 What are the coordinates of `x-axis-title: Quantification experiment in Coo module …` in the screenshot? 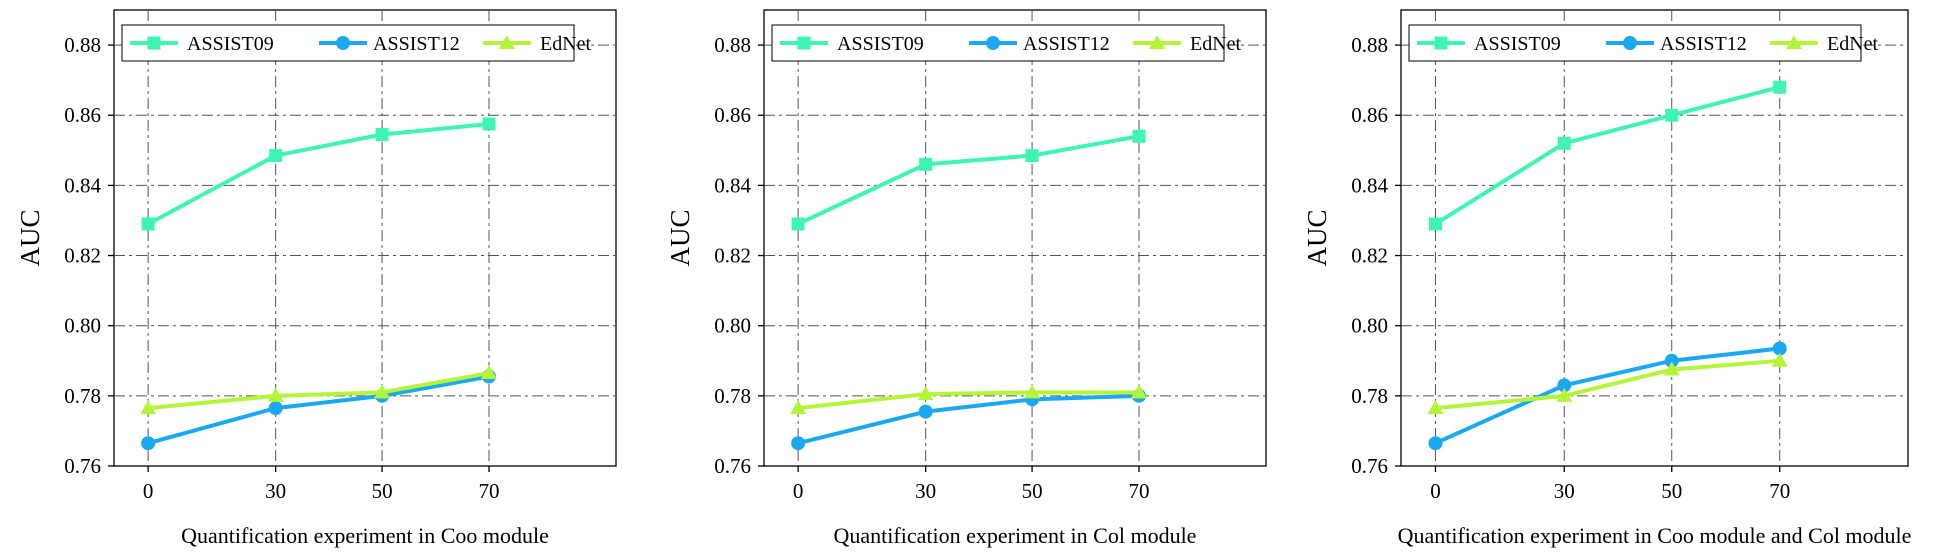 It's located at (1655, 535).